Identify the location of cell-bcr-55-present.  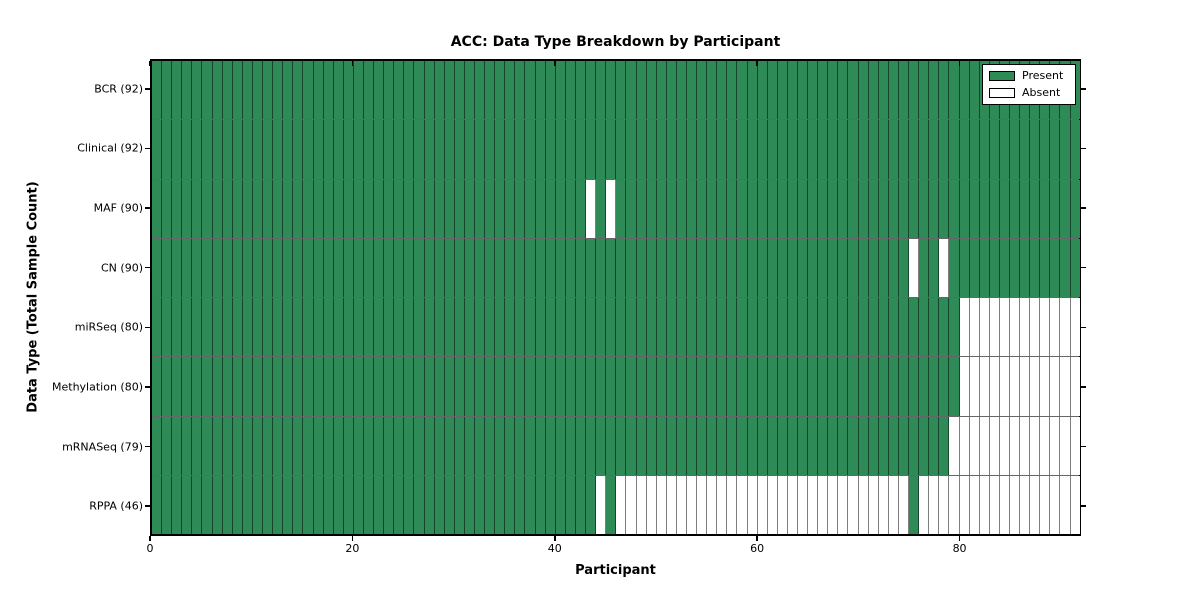
(712, 90).